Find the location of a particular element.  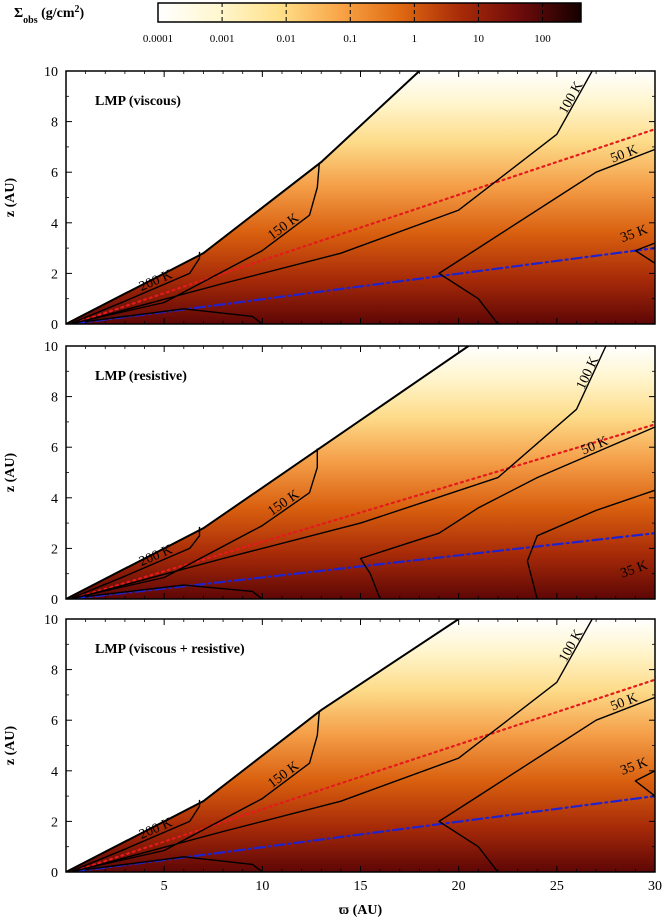

x-tick-label: 30 is located at coordinates (655, 886).